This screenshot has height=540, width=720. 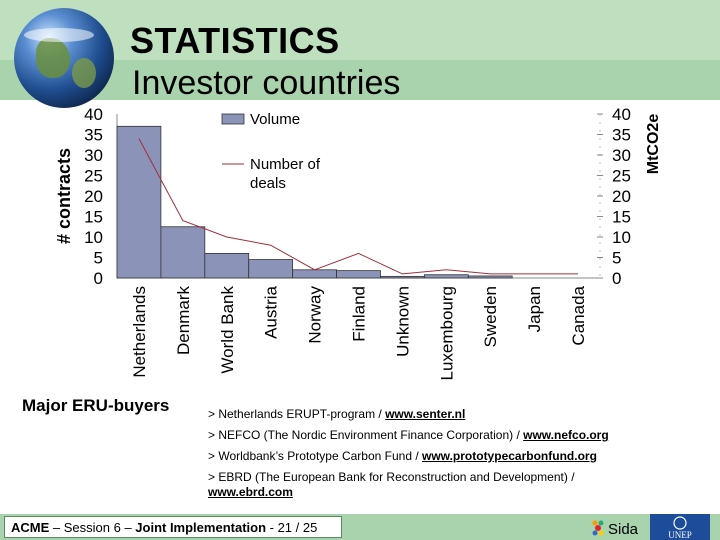 I want to click on y-tick-label: 20, so click(x=93, y=196).